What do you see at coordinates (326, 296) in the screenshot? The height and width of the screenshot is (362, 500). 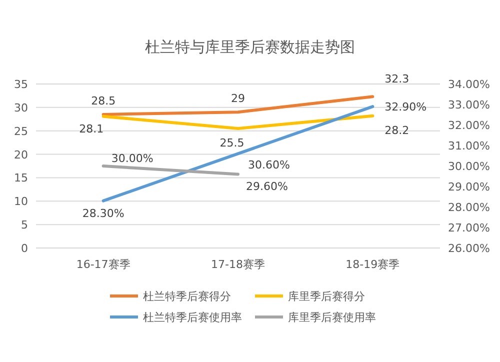 I see `legend-label: 库里季后赛得分` at bounding box center [326, 296].